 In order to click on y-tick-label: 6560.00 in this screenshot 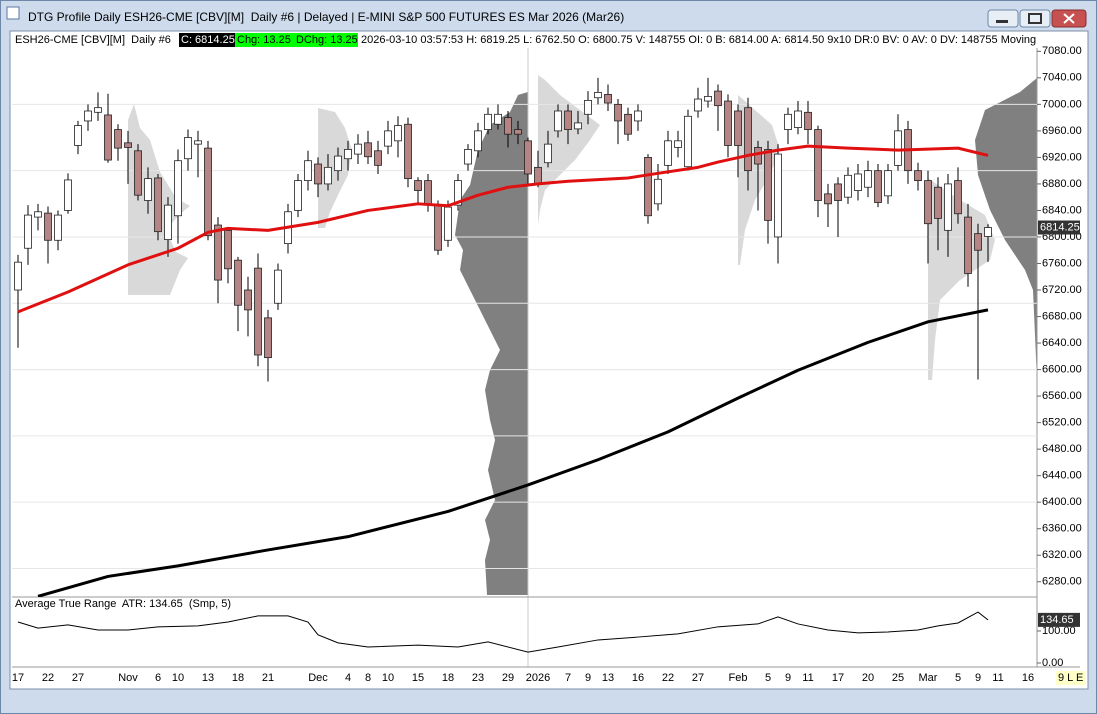, I will do `click(1062, 396)`.